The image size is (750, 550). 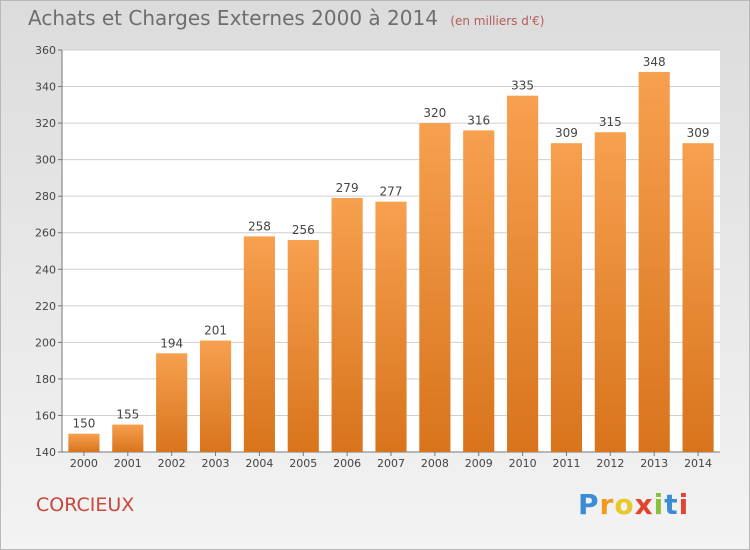 What do you see at coordinates (497, 21) in the screenshot?
I see `chart-subtitle: (en milliers d'€)` at bounding box center [497, 21].